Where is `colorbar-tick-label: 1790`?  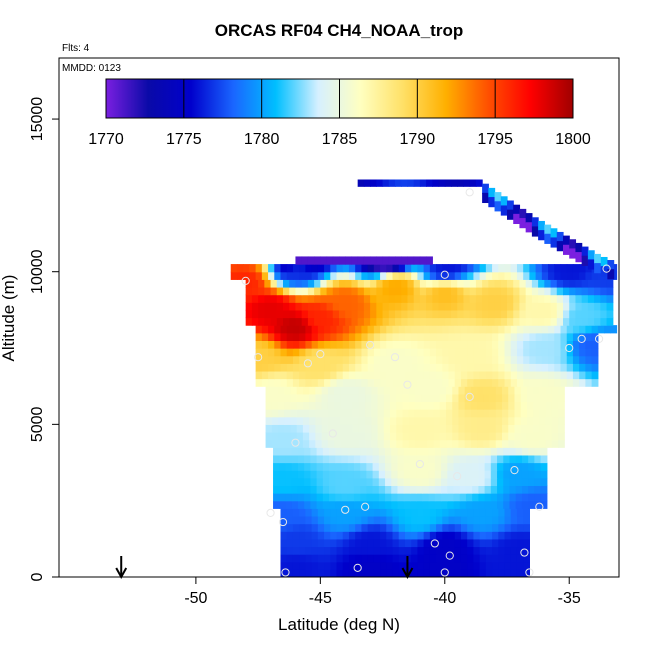
colorbar-tick-label: 1790 is located at coordinates (418, 139).